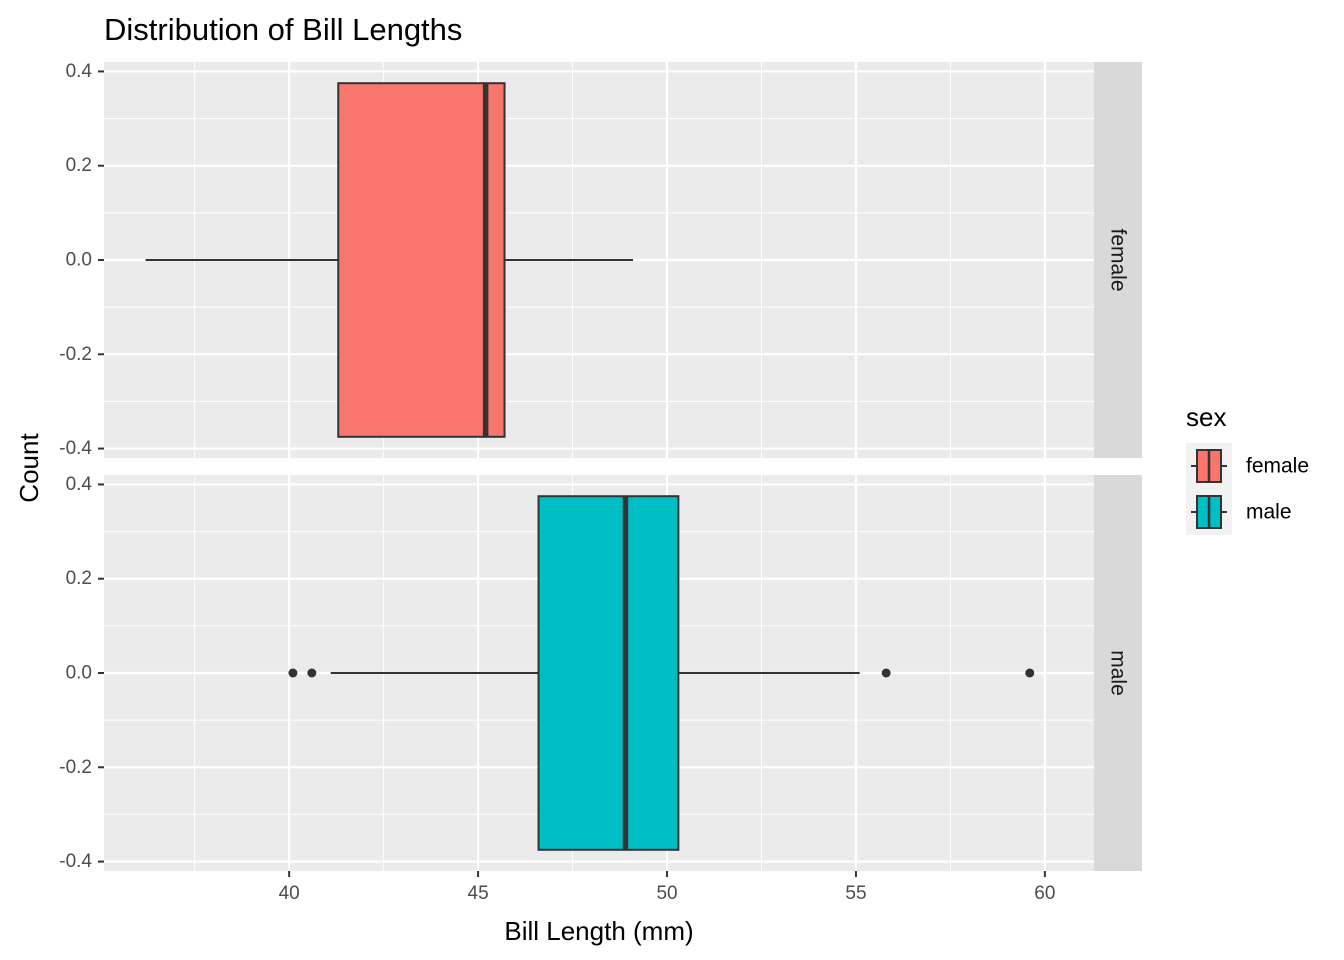 Image resolution: width=1344 pixels, height=960 pixels. I want to click on box-male, so click(608, 673).